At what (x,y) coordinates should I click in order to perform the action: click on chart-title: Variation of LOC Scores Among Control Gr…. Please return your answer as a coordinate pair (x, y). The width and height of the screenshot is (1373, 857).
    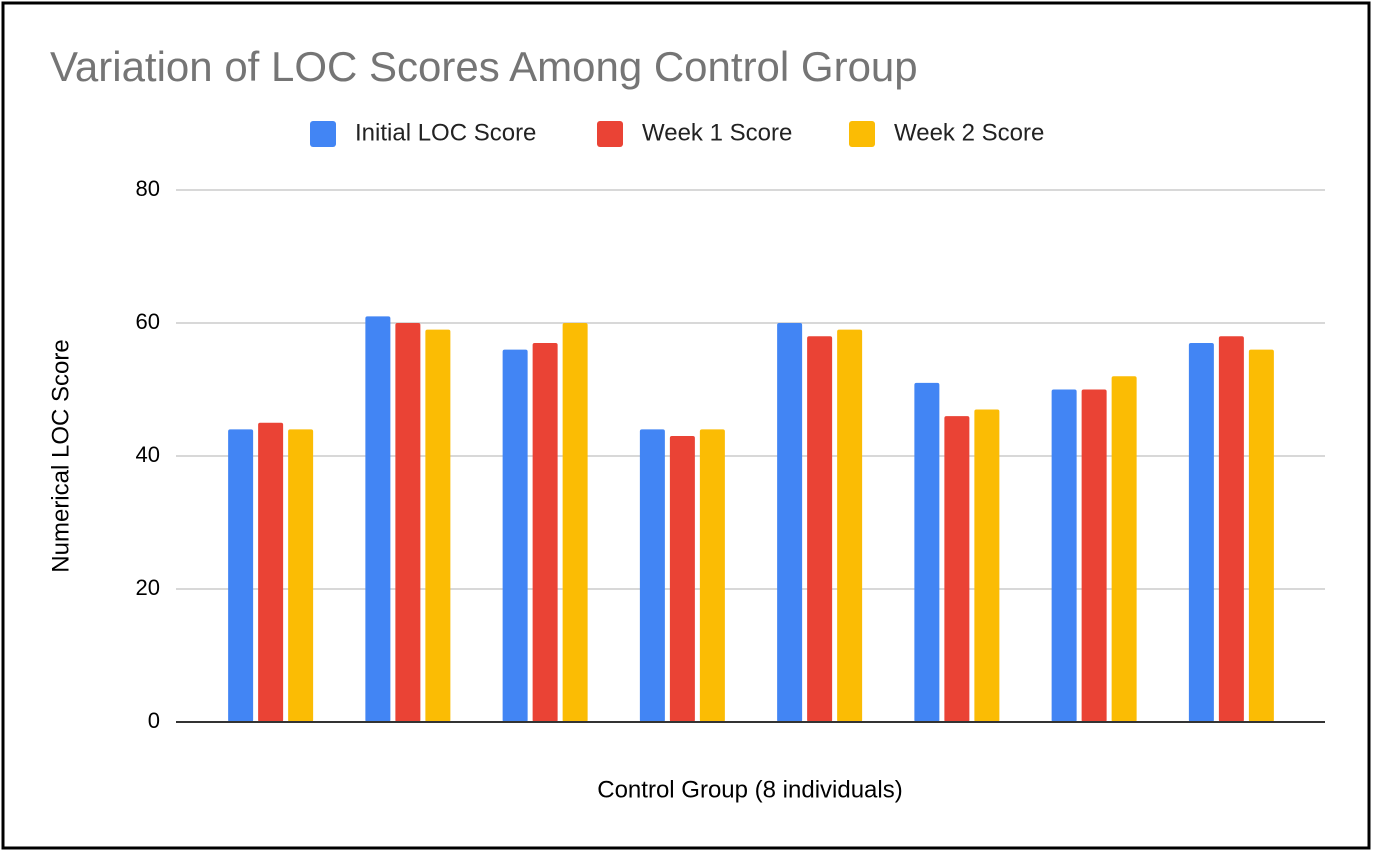
    Looking at the image, I should click on (484, 66).